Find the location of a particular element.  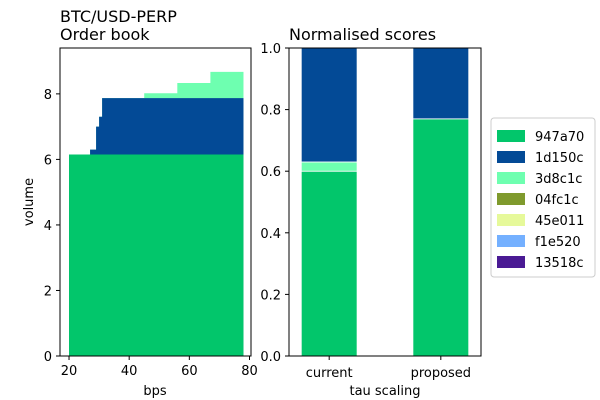

legend-label: 13518c is located at coordinates (559, 263).